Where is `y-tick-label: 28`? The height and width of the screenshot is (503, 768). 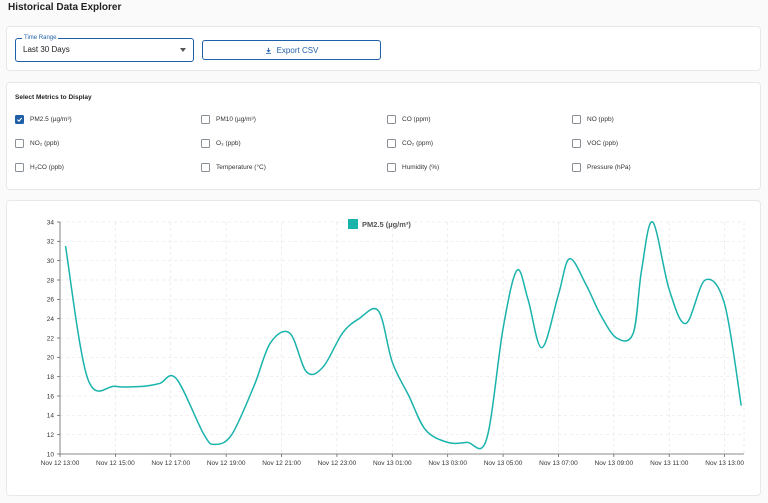 y-tick-label: 28 is located at coordinates (51, 280).